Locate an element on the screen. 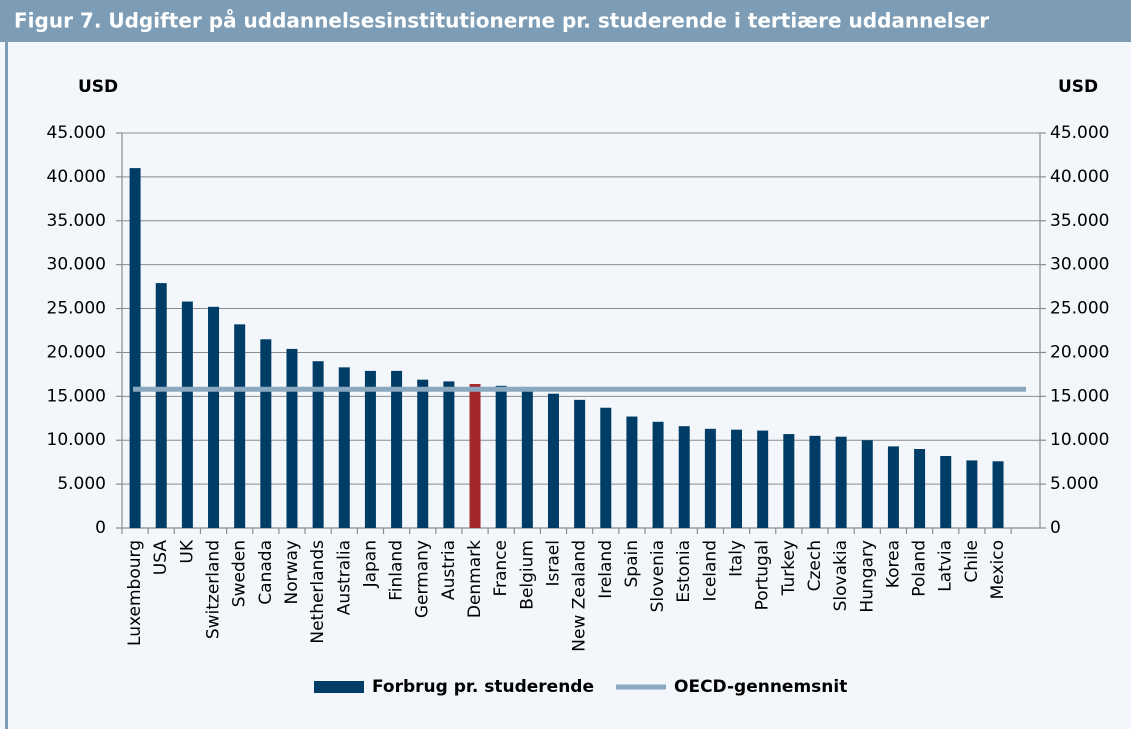  y-tick-label: 40.000 is located at coordinates (76, 177).